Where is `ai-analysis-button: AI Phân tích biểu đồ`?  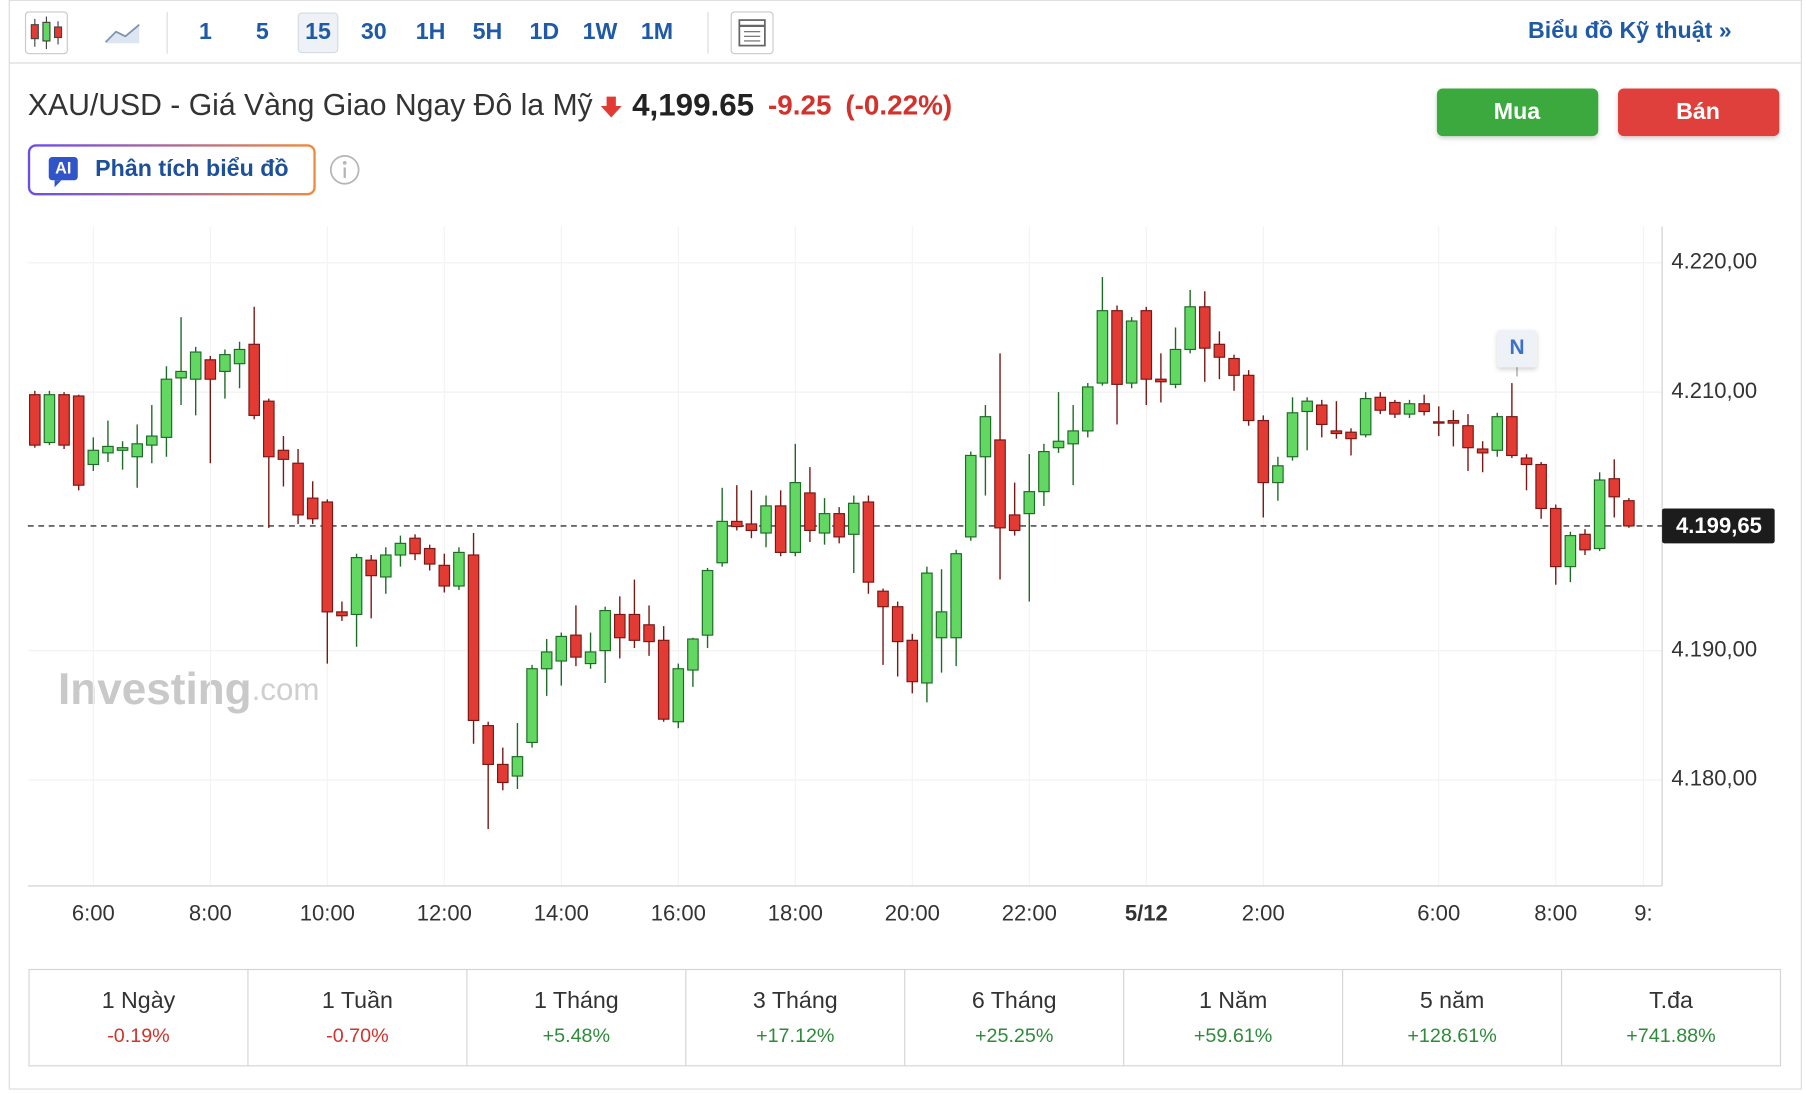
ai-analysis-button: AI Phân tích biểu đồ is located at coordinates (171, 170).